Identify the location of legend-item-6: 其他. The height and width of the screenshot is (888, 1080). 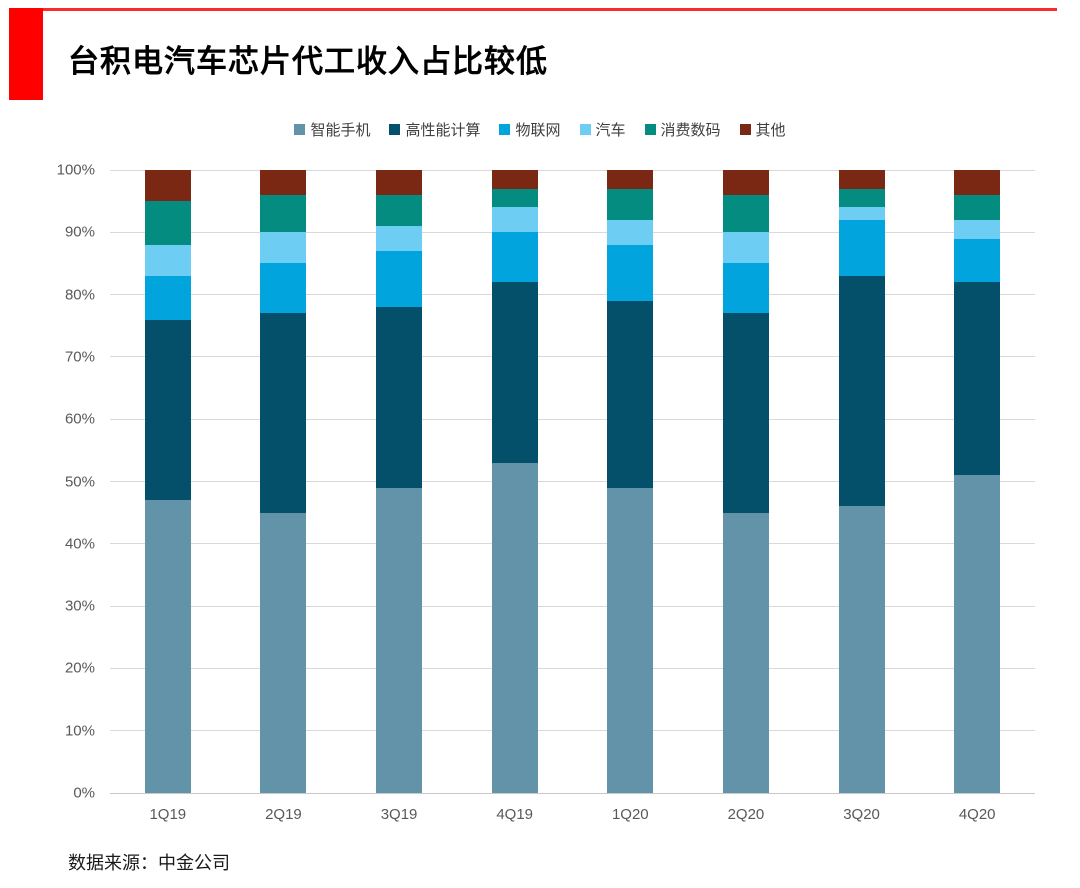
(762, 129).